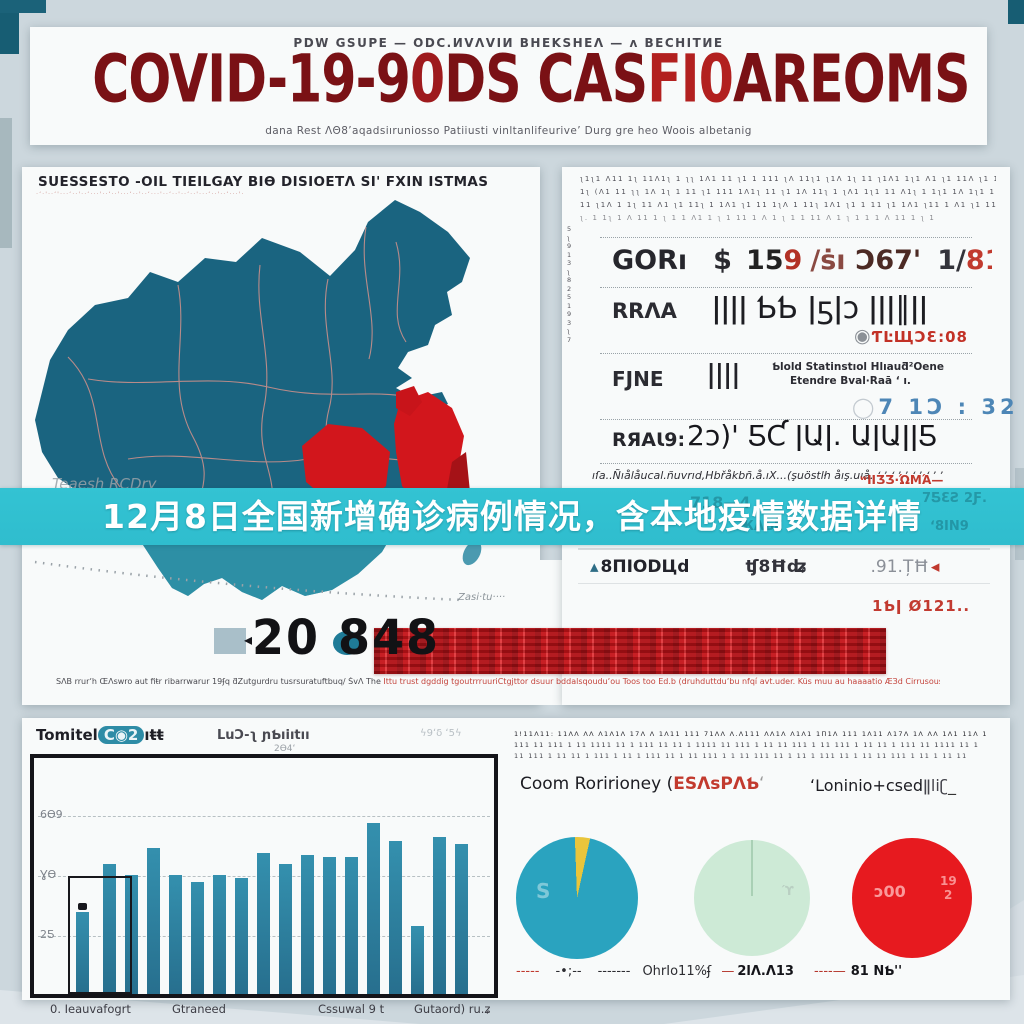 This screenshot has width=1024, height=1024. Describe the element at coordinates (765, 971) in the screenshot. I see `text-fragment: 2lΛ.Λ13` at that location.